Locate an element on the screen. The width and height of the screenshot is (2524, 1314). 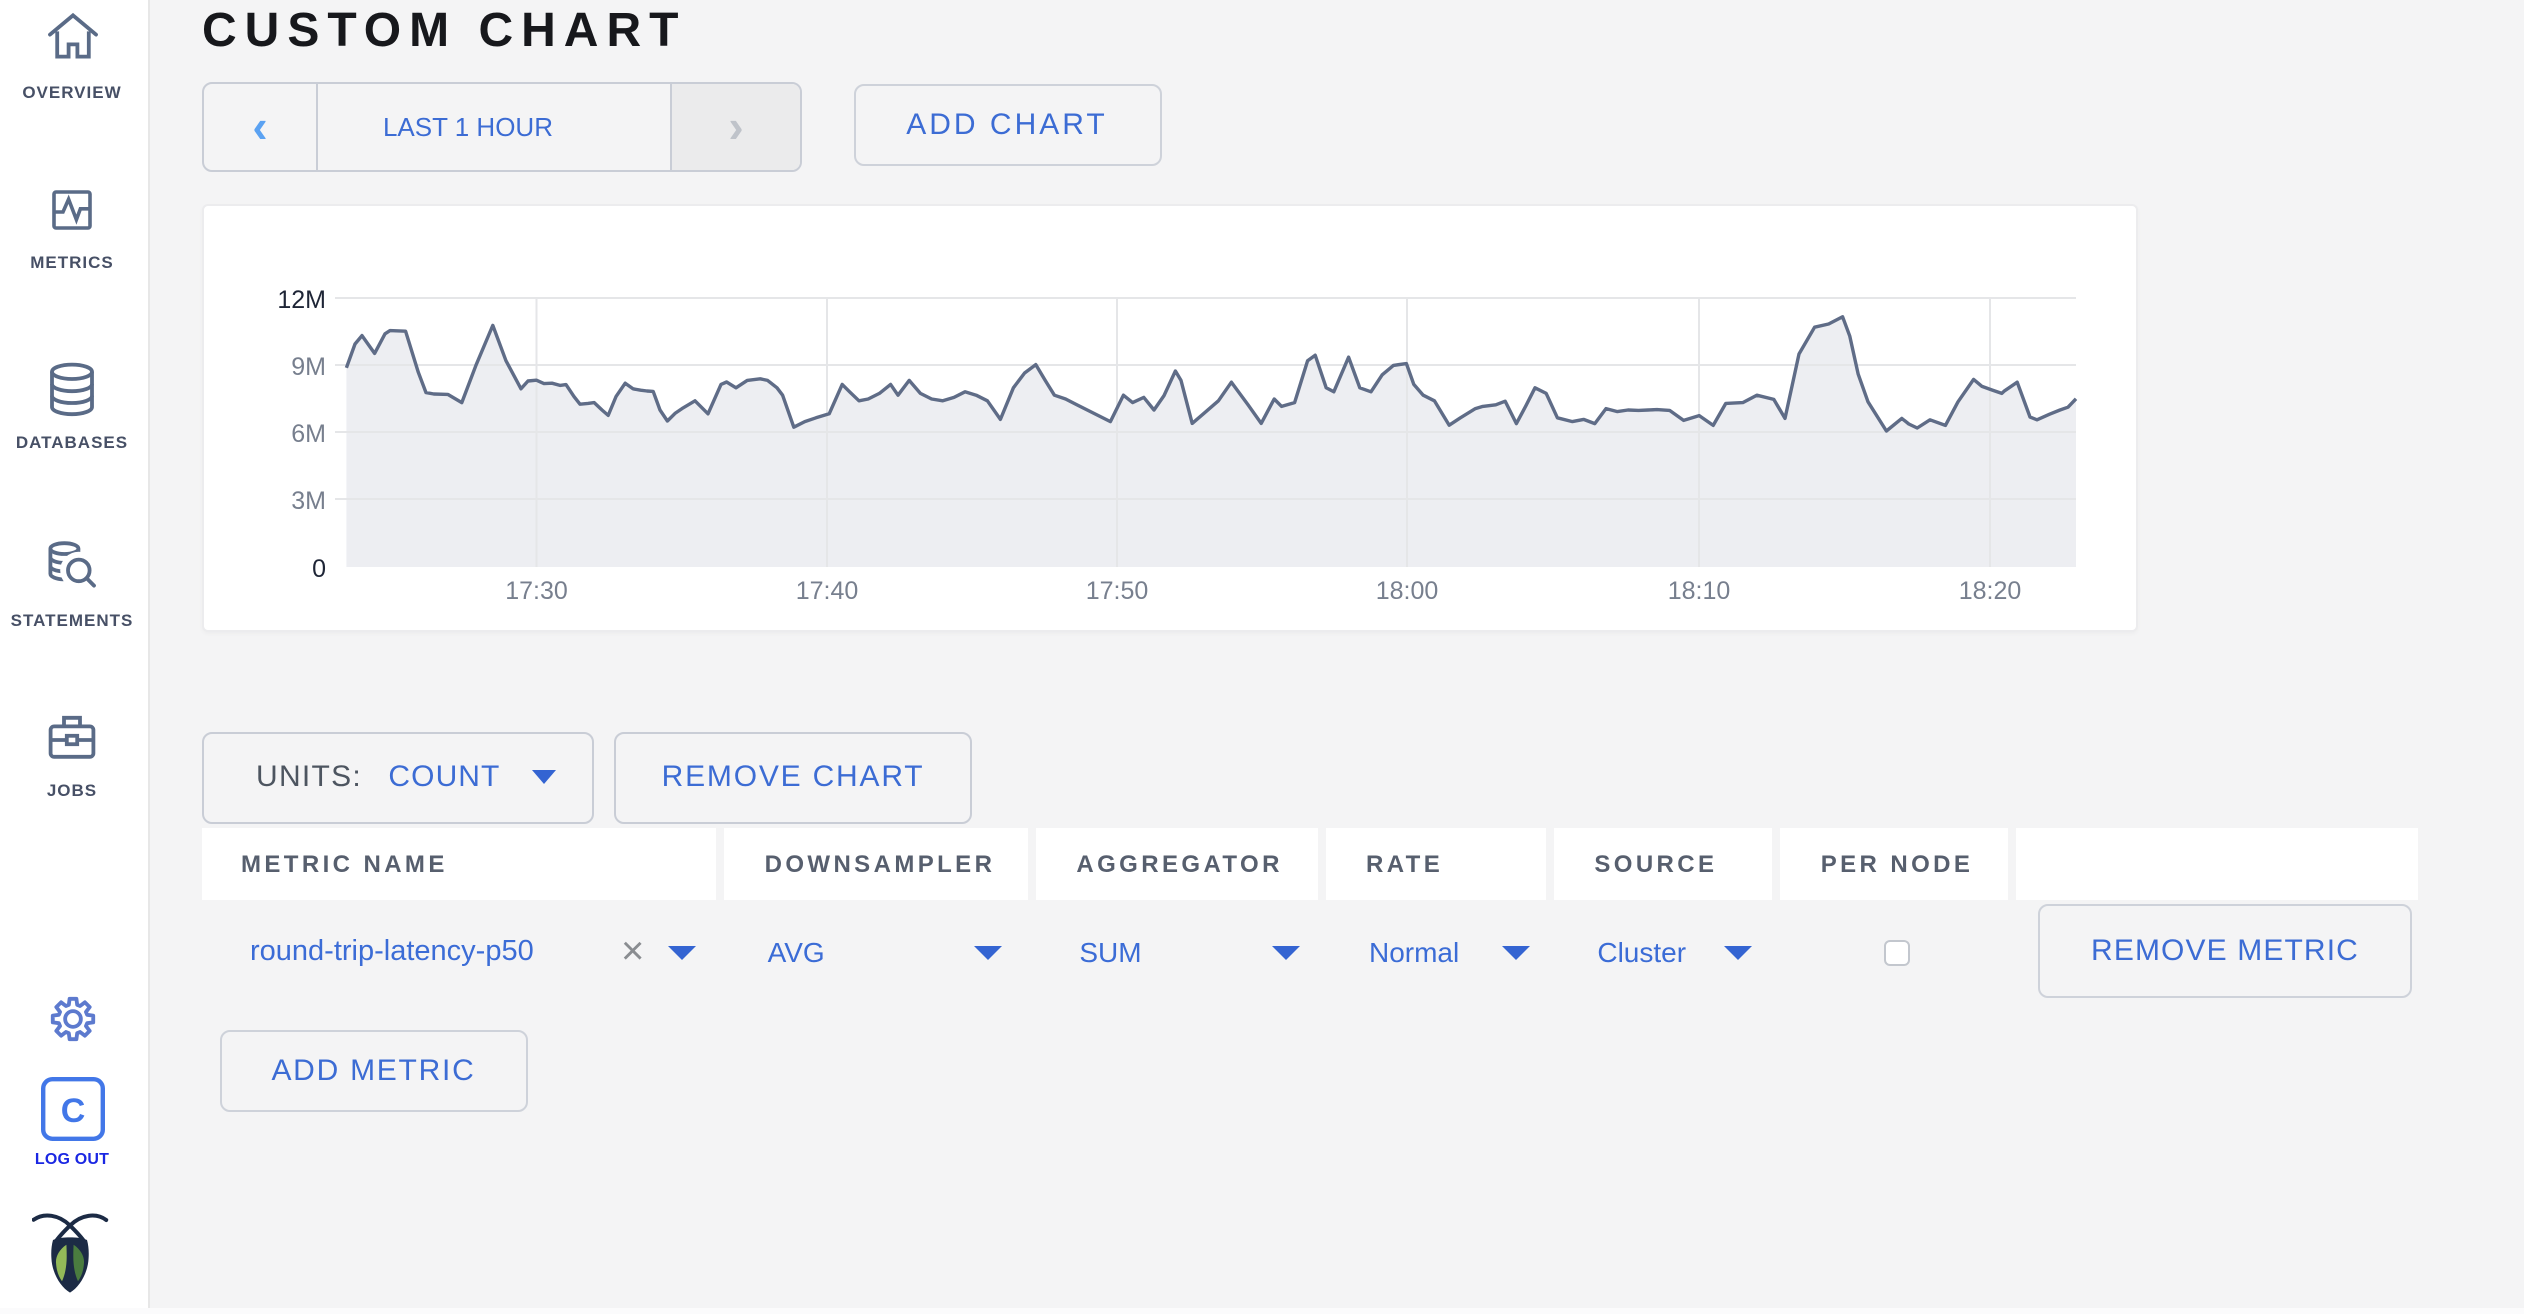
svg-text: 9M is located at coordinates (308, 367).